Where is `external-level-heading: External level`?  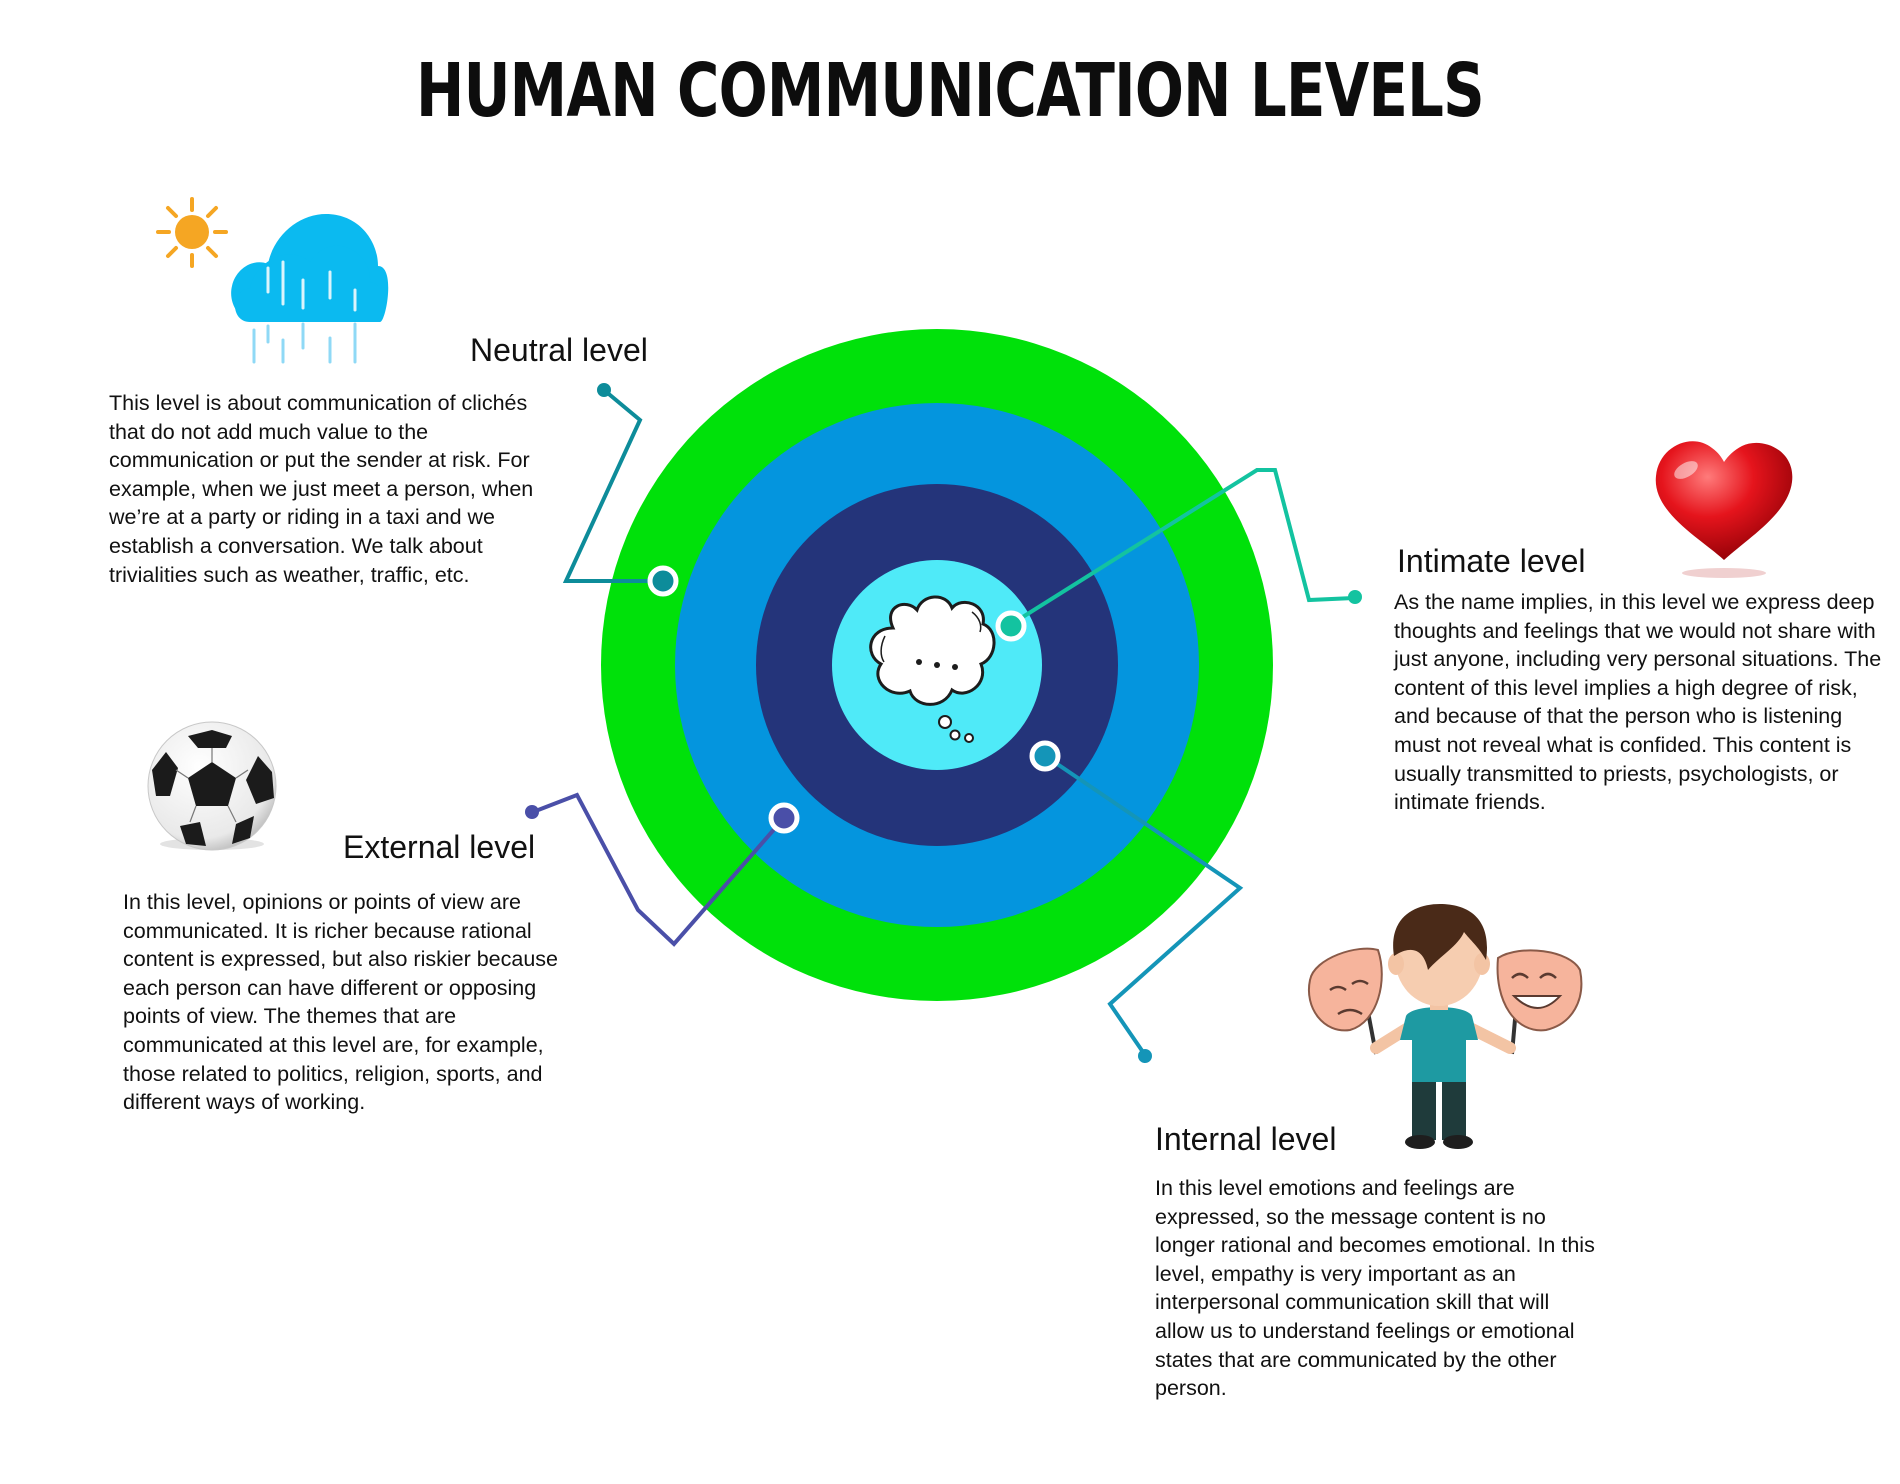 external-level-heading: External level is located at coordinates (439, 847).